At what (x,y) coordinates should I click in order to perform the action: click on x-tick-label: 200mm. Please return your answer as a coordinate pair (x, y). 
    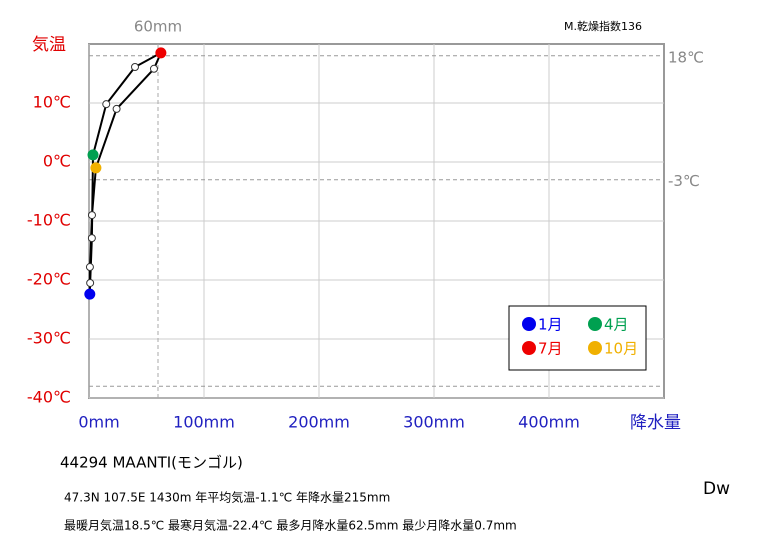
    Looking at the image, I should click on (319, 422).